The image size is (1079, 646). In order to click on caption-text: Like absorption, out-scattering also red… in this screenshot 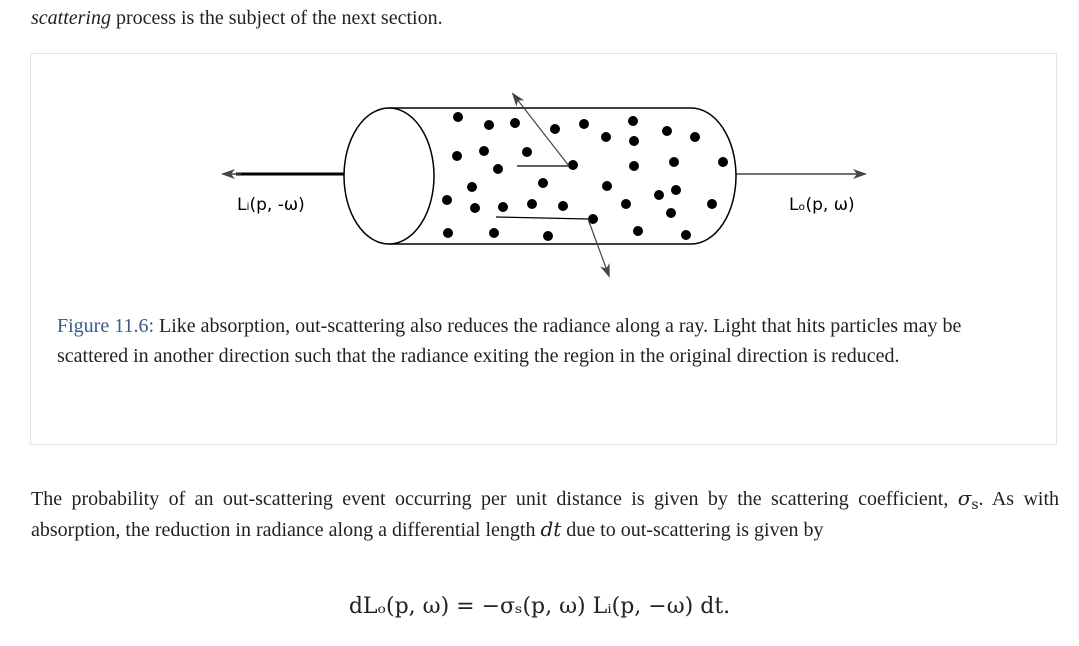, I will do `click(509, 341)`.